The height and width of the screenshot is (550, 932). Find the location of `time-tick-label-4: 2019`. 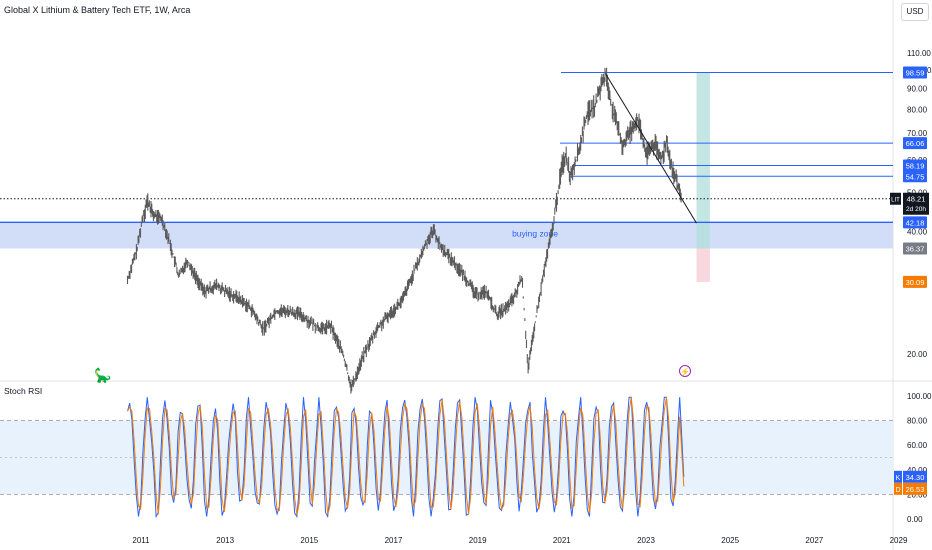

time-tick-label-4: 2019 is located at coordinates (478, 540).